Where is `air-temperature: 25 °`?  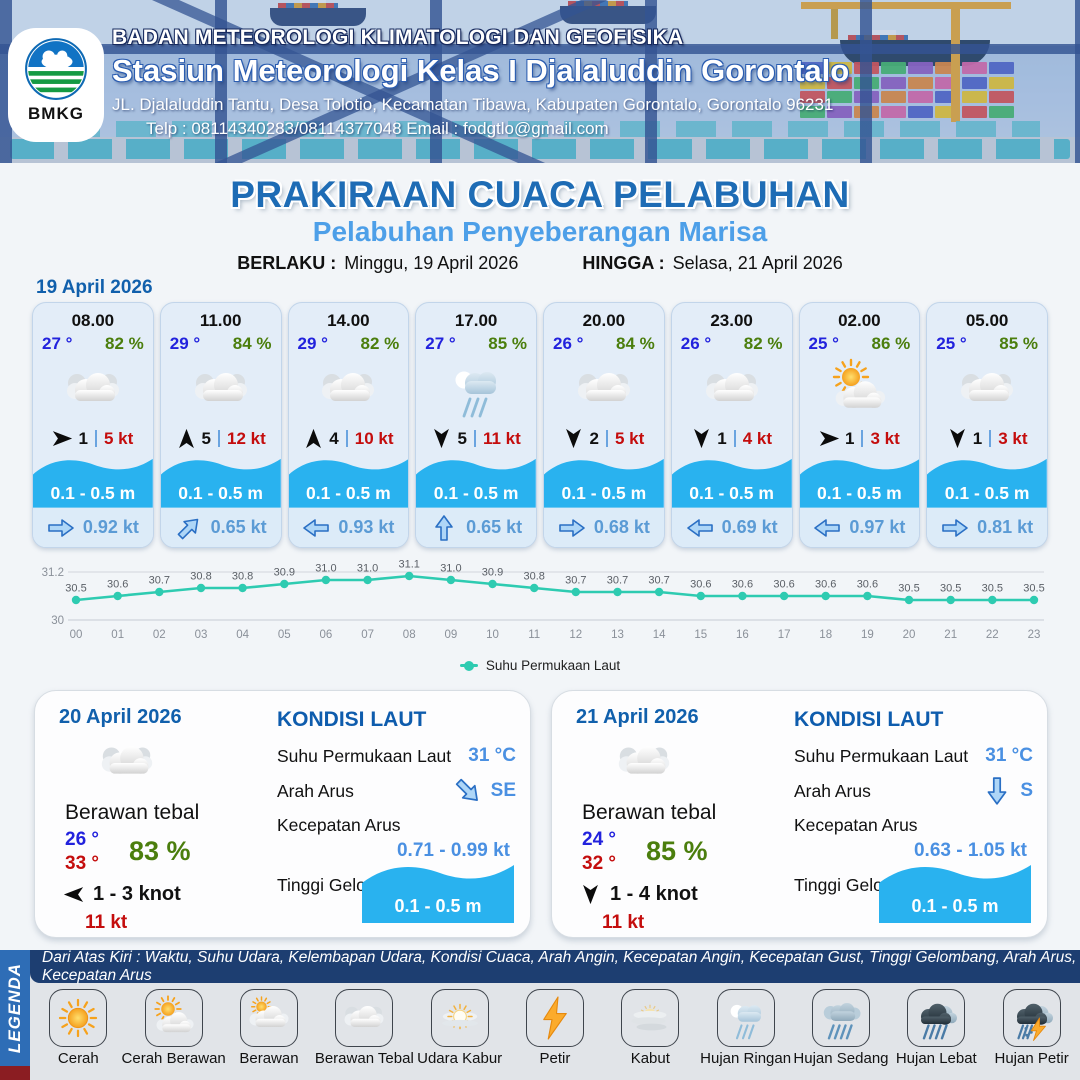 air-temperature: 25 ° is located at coordinates (951, 343).